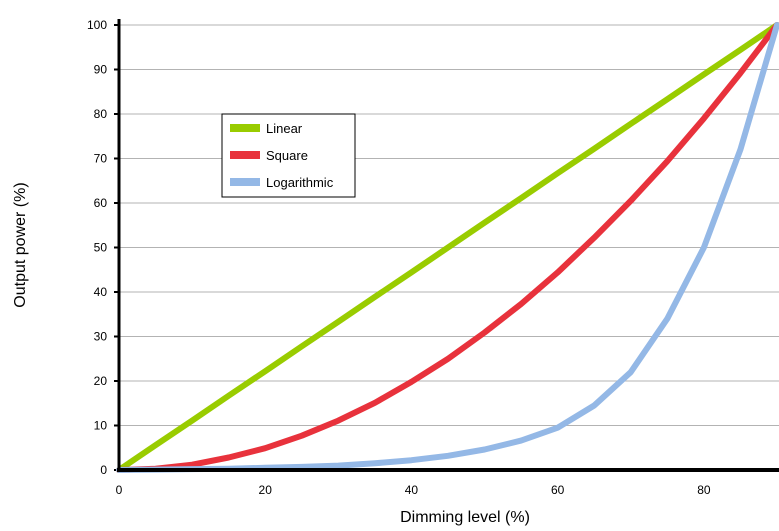 This screenshot has width=779, height=531. I want to click on y-tick-label: 0, so click(103, 470).